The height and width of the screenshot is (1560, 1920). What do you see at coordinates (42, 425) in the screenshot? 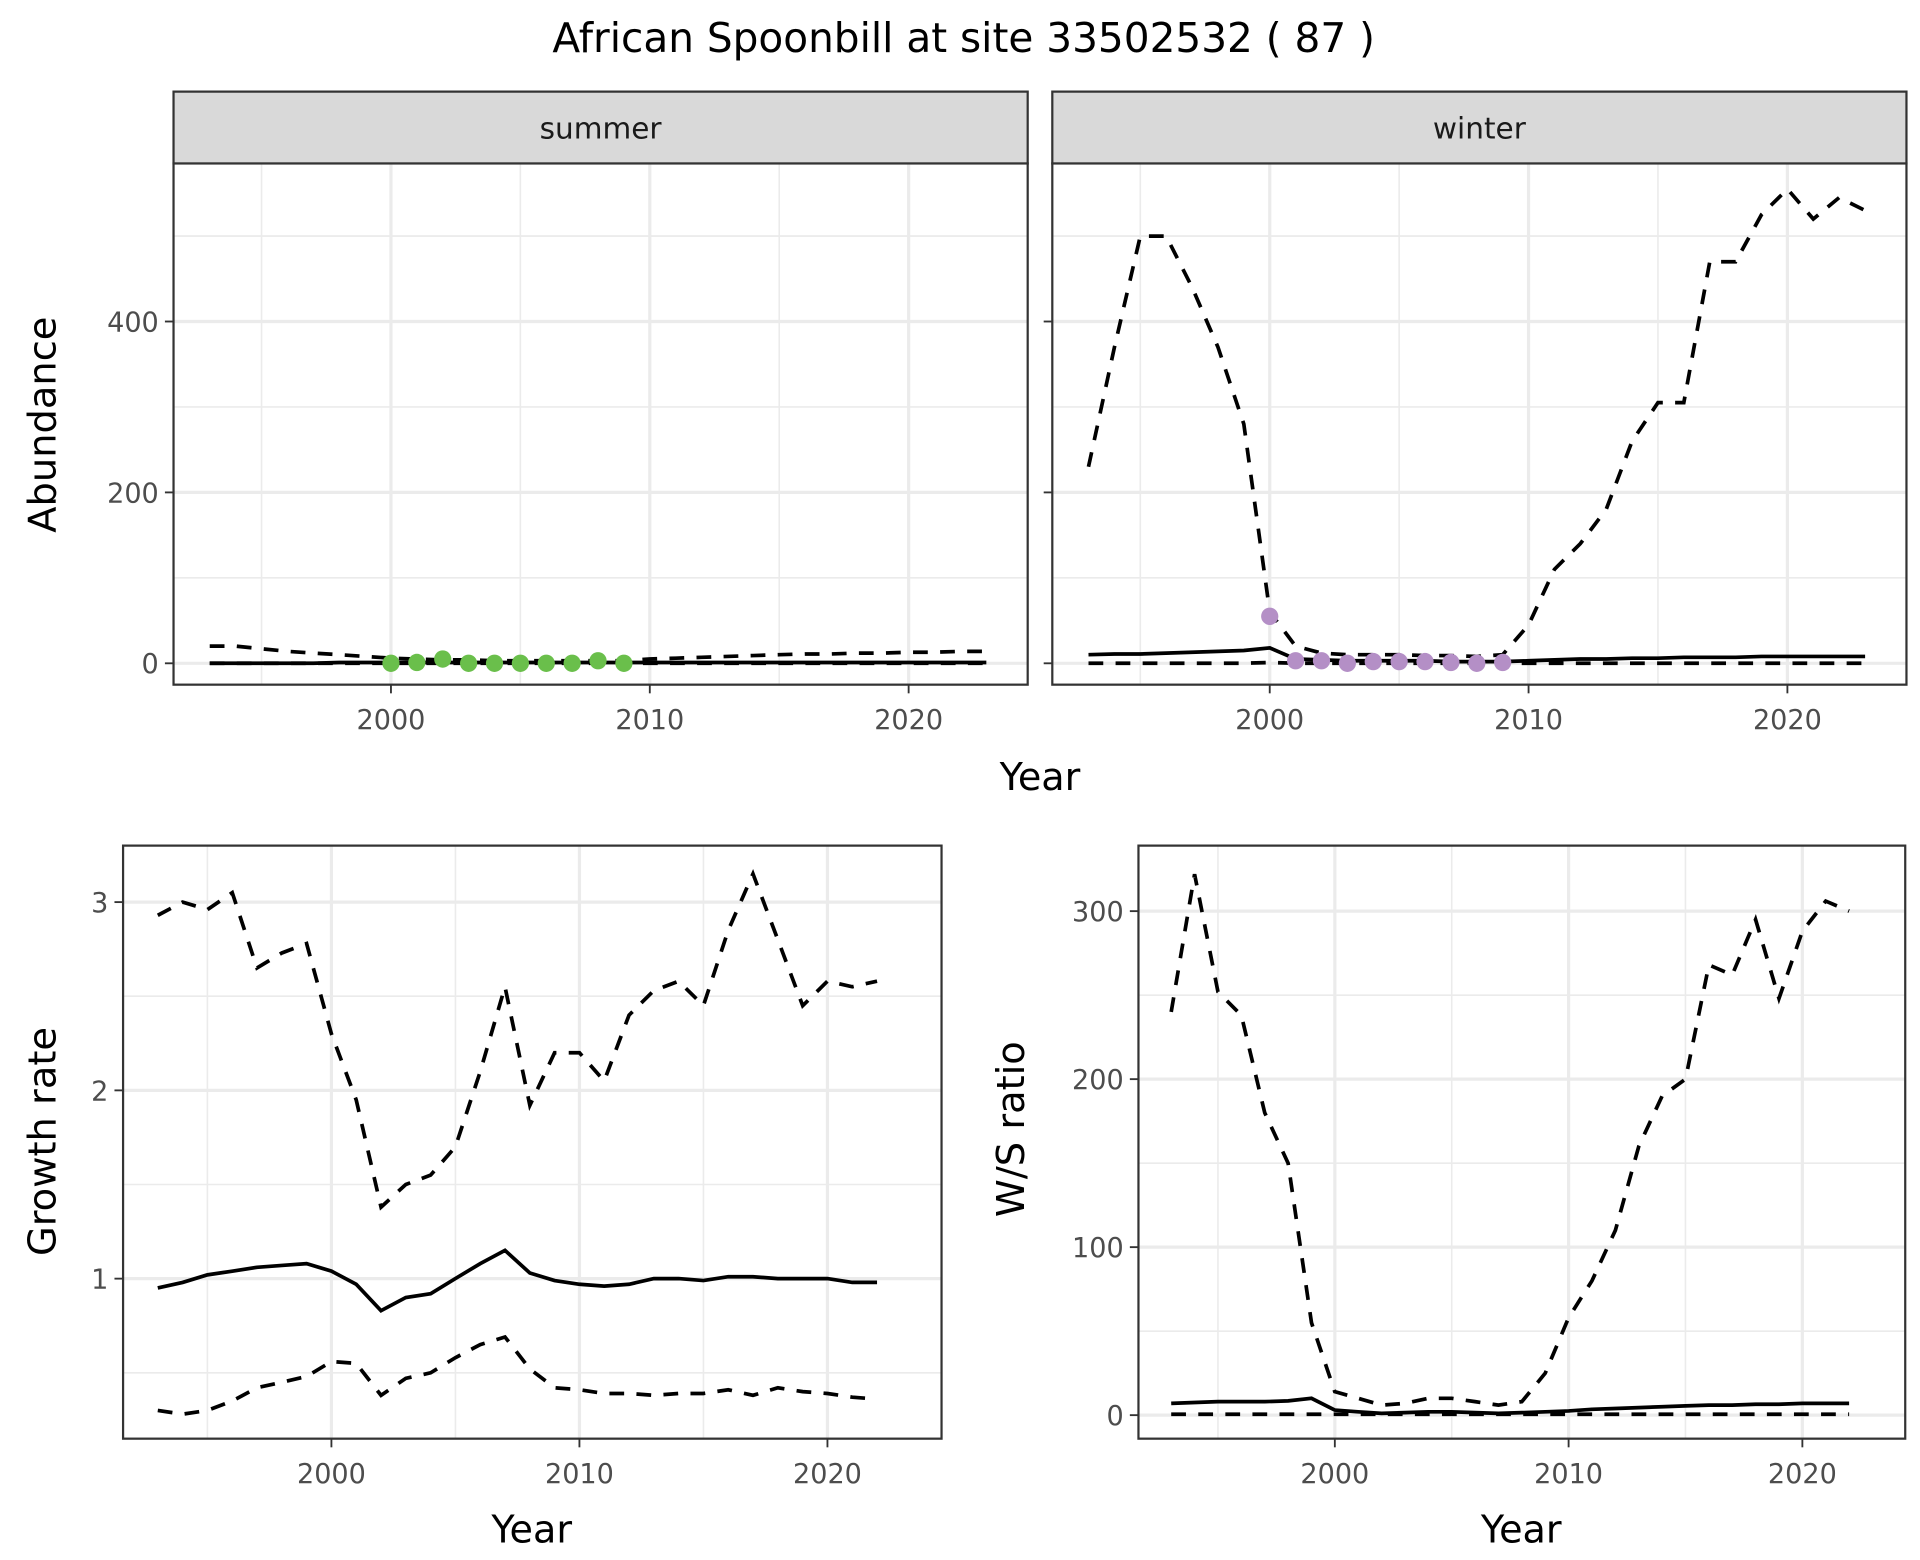
I see `y-axis-title: Abundance` at bounding box center [42, 425].